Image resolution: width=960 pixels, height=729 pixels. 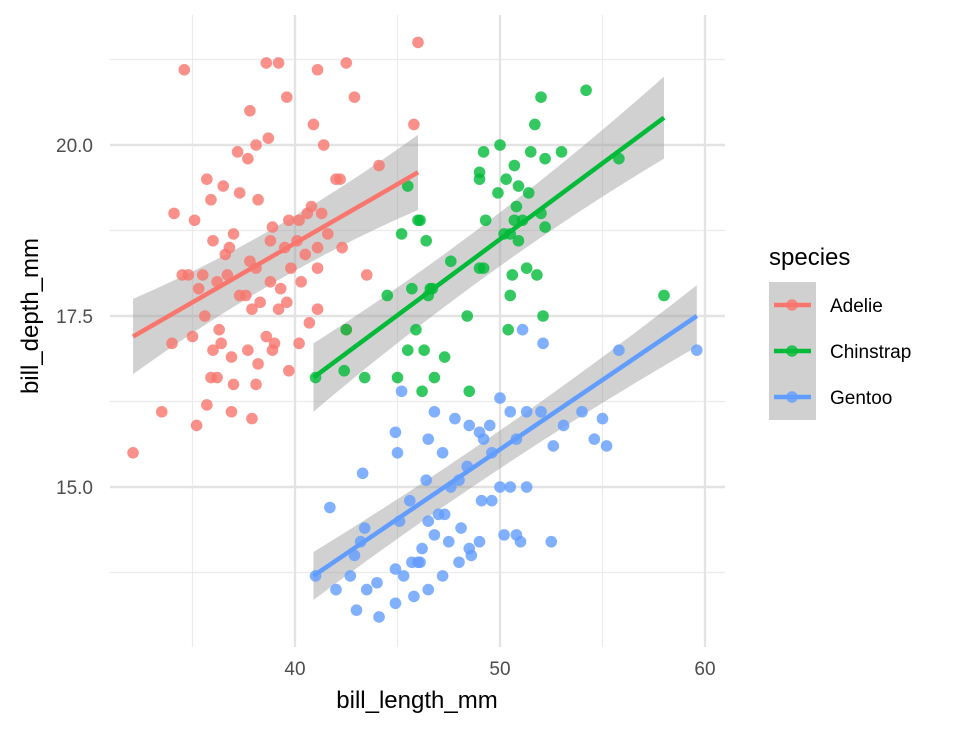 I want to click on legend-title: species, so click(x=809, y=257).